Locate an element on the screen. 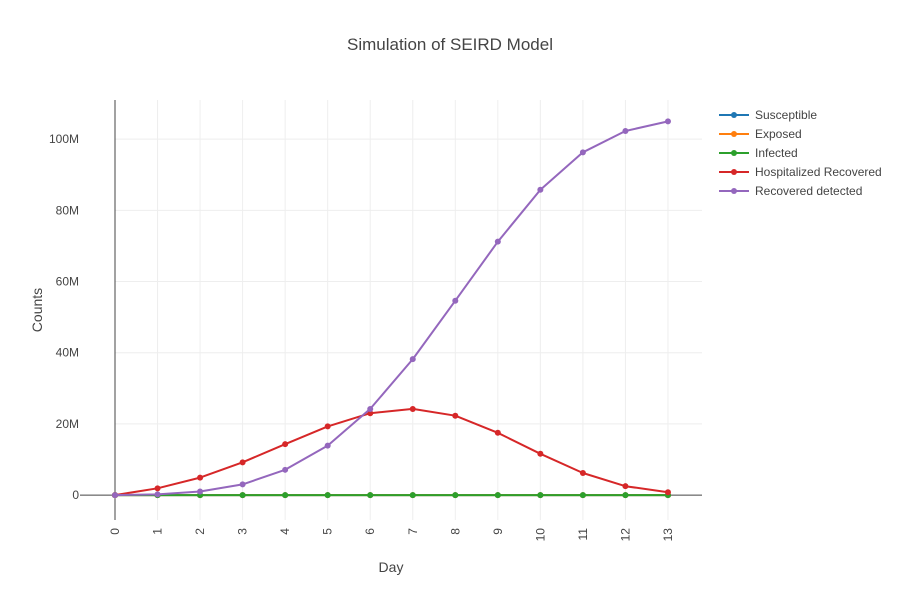  x-tick-label: 4 is located at coordinates (285, 531).